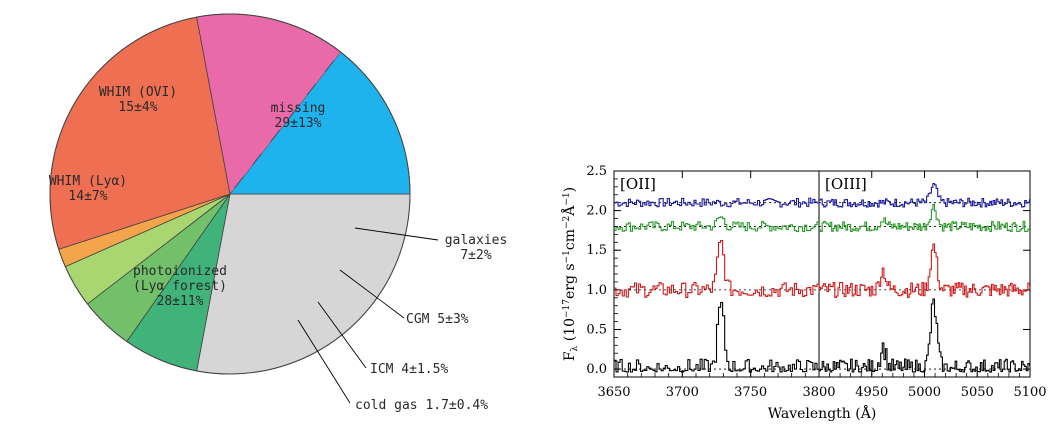 Image resolution: width=1060 pixels, height=432 pixels. I want to click on x-tick-label: 4950, so click(871, 392).